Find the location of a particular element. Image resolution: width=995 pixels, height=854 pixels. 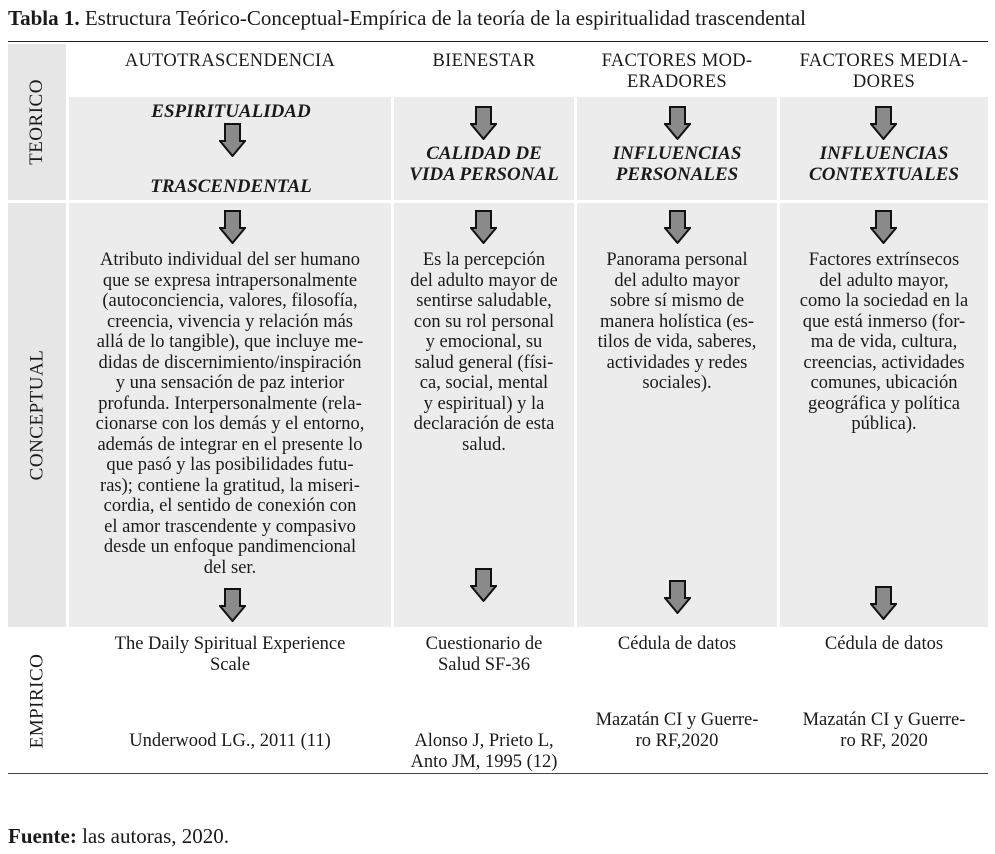

column-header-autotrascendencia: AUTOTRASCENDENCIA is located at coordinates (230, 61).